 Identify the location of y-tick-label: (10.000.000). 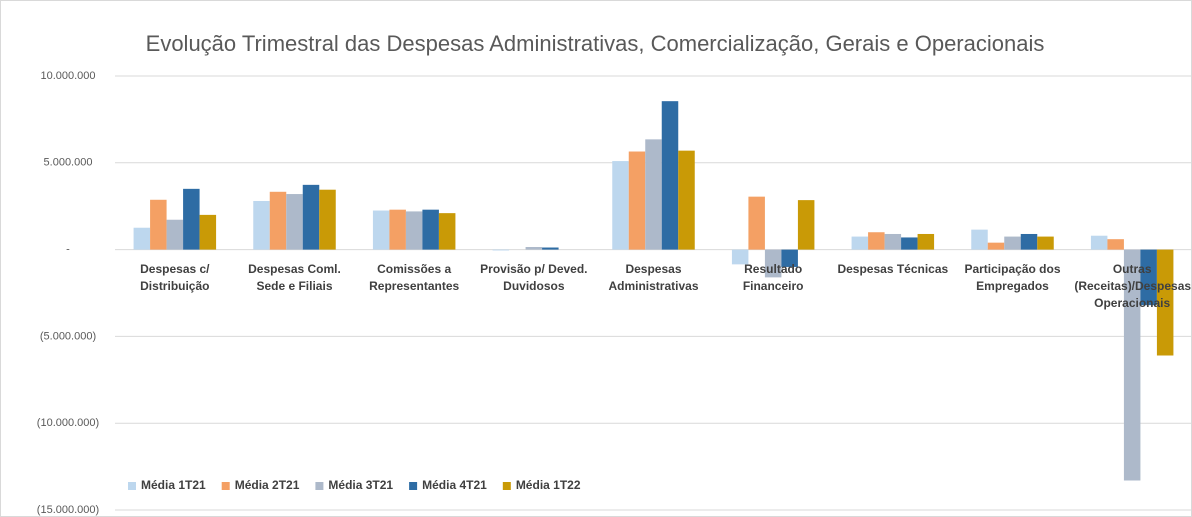
(68, 423).